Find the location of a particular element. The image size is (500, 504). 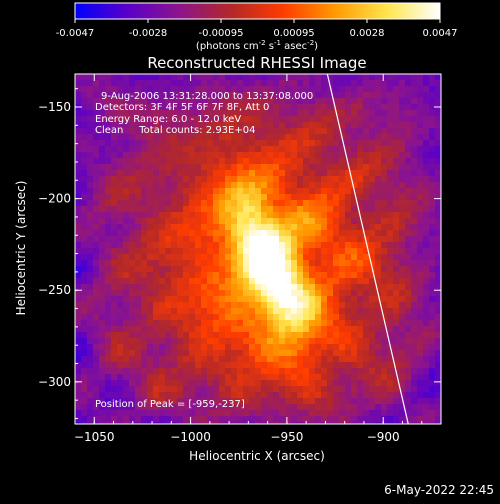

chart-title: Reconstructed RHESSI Image is located at coordinates (256, 63).